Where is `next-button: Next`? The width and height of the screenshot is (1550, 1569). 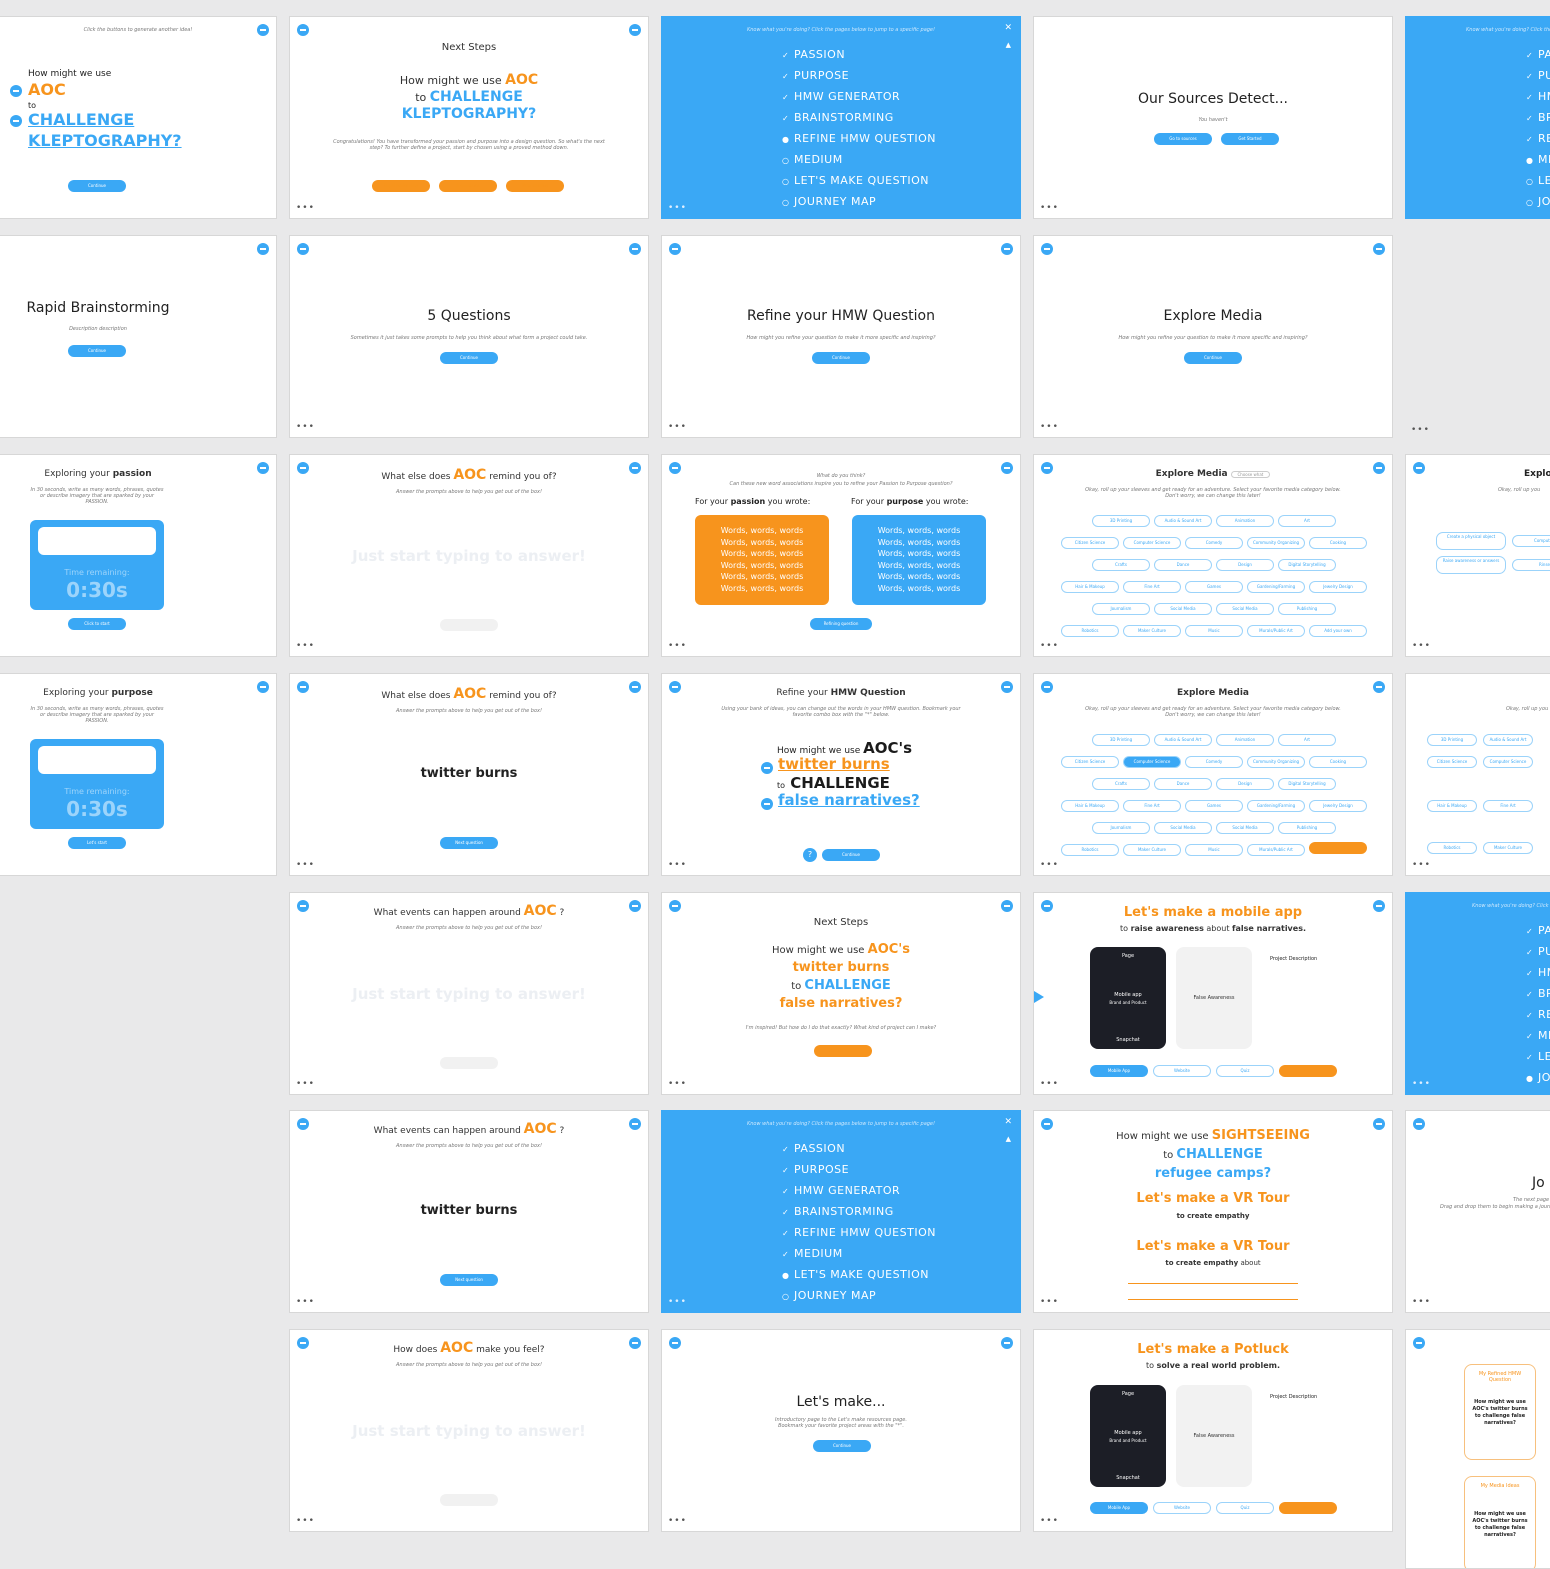
next-button: Next is located at coordinates (1308, 1071).